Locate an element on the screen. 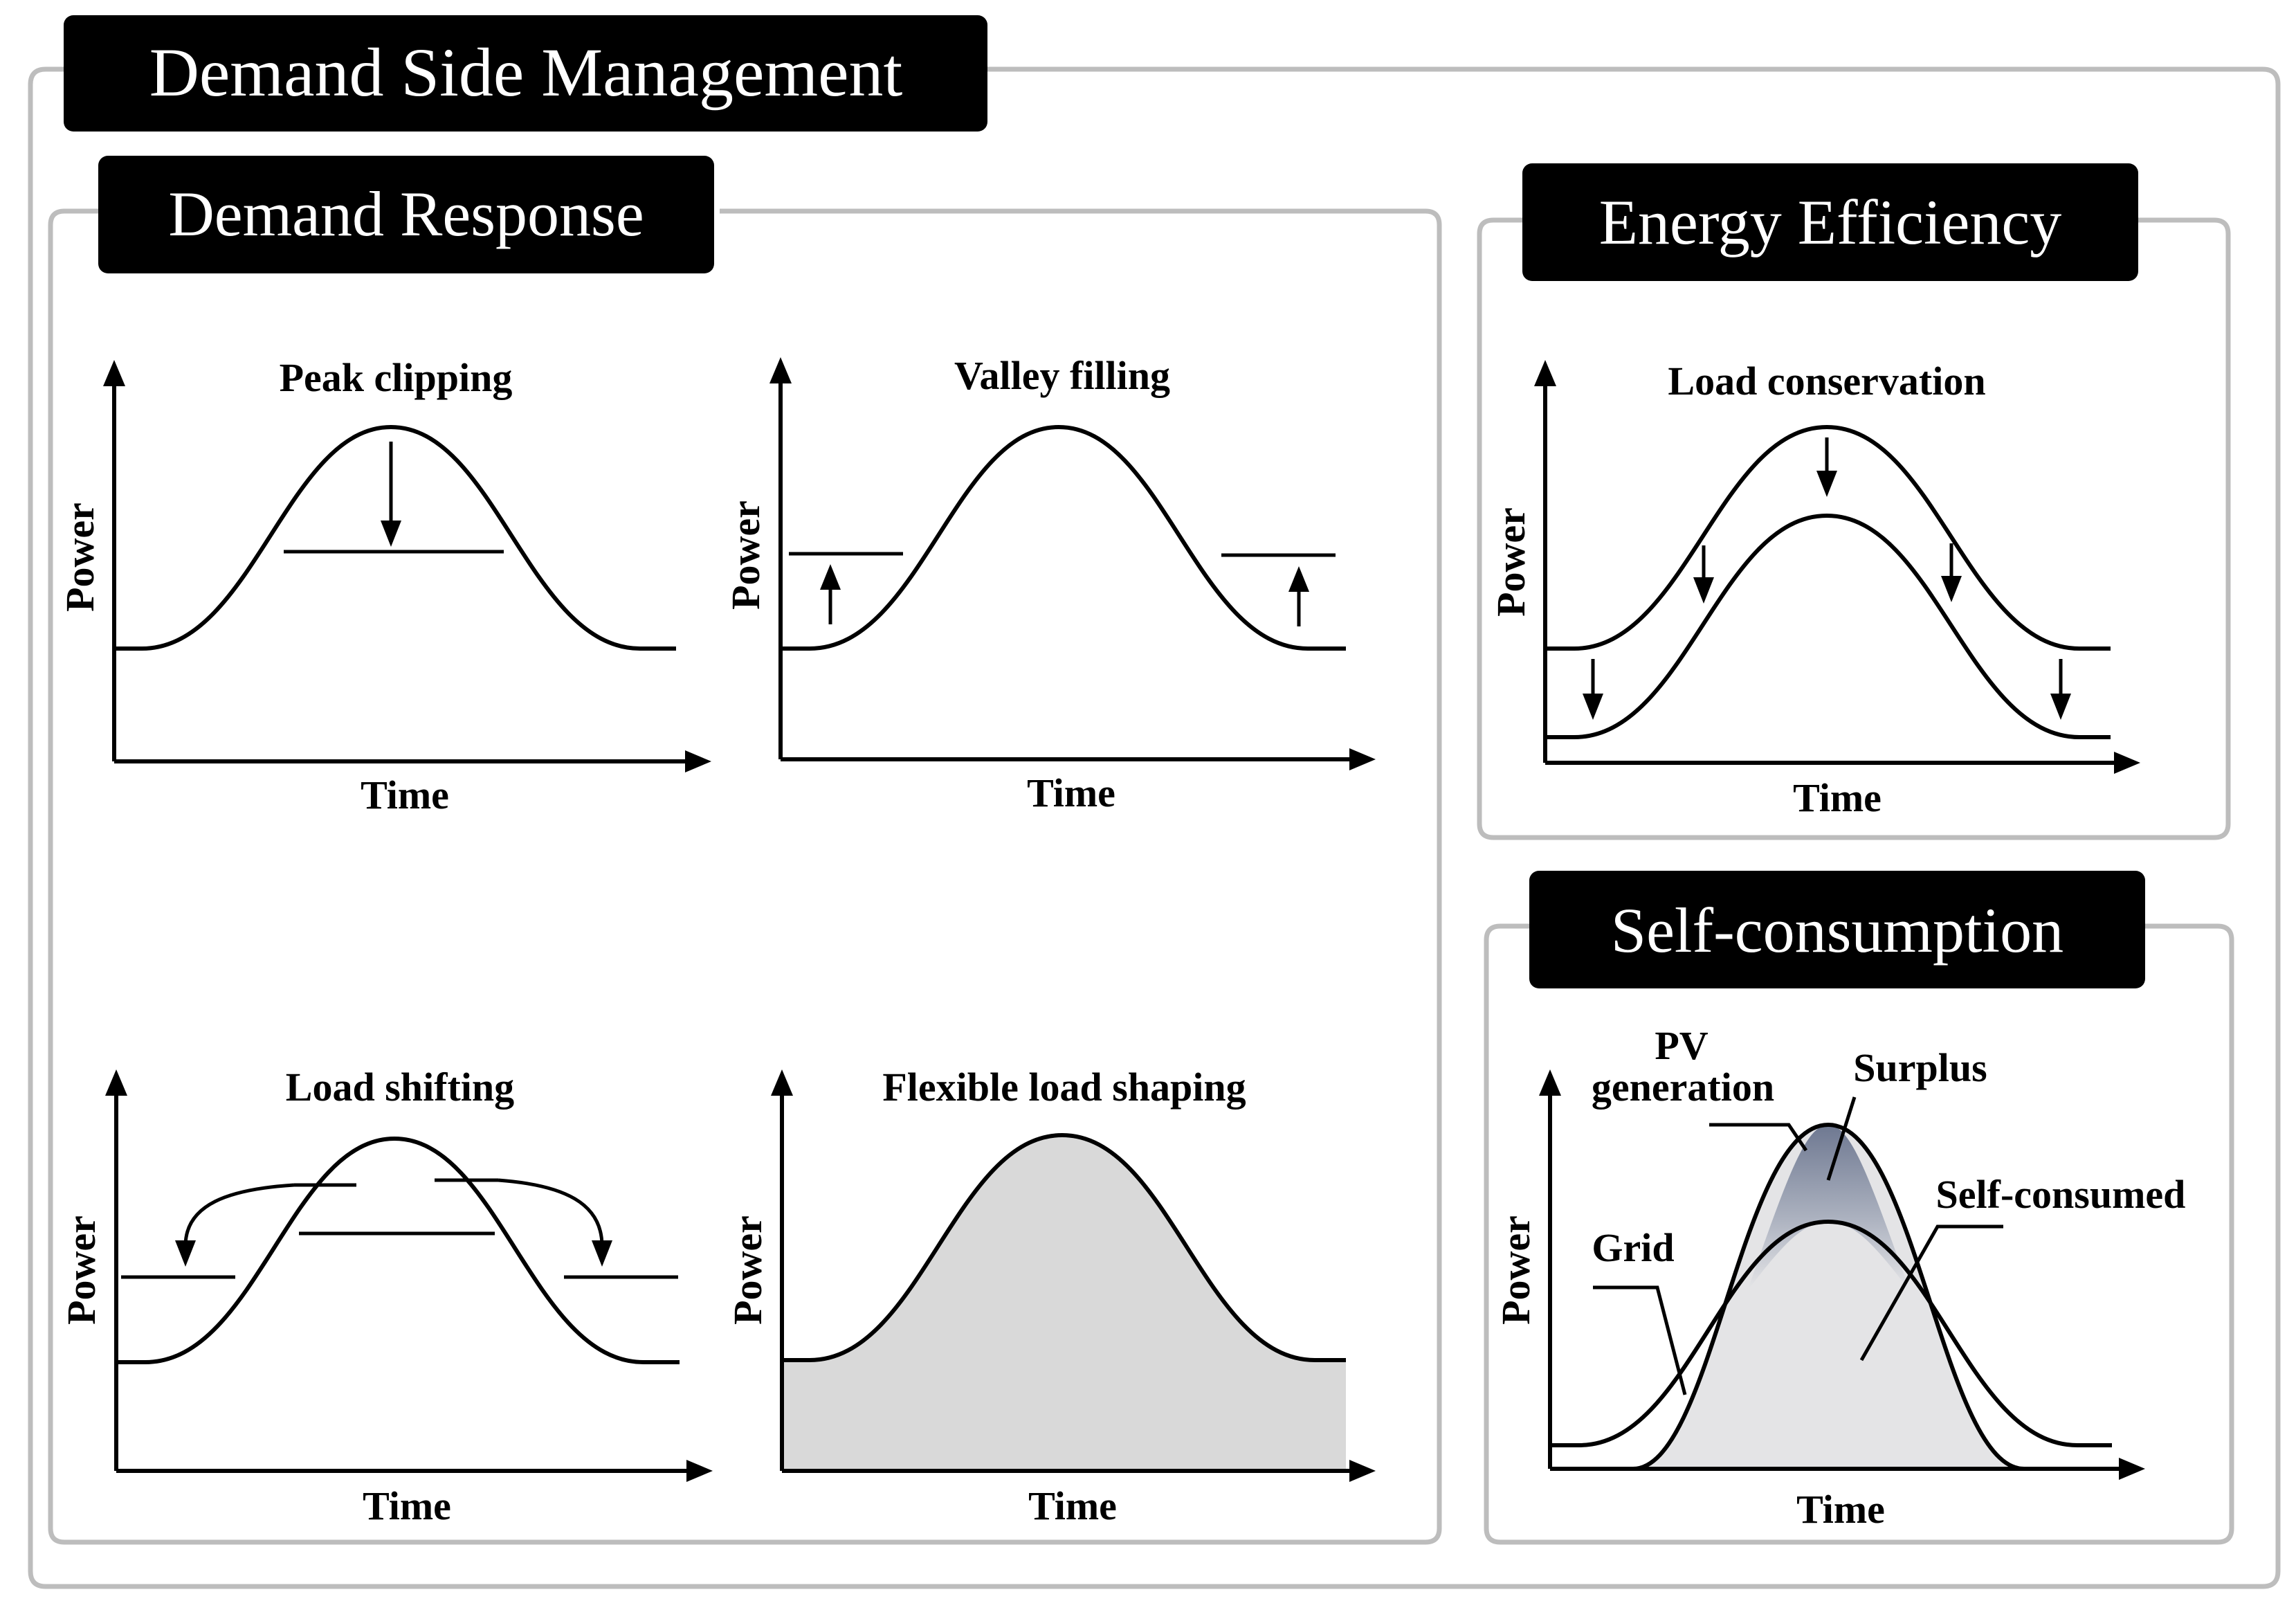 The width and height of the screenshot is (2296, 1601). right-shift-arrowhead-icon is located at coordinates (602, 1253).